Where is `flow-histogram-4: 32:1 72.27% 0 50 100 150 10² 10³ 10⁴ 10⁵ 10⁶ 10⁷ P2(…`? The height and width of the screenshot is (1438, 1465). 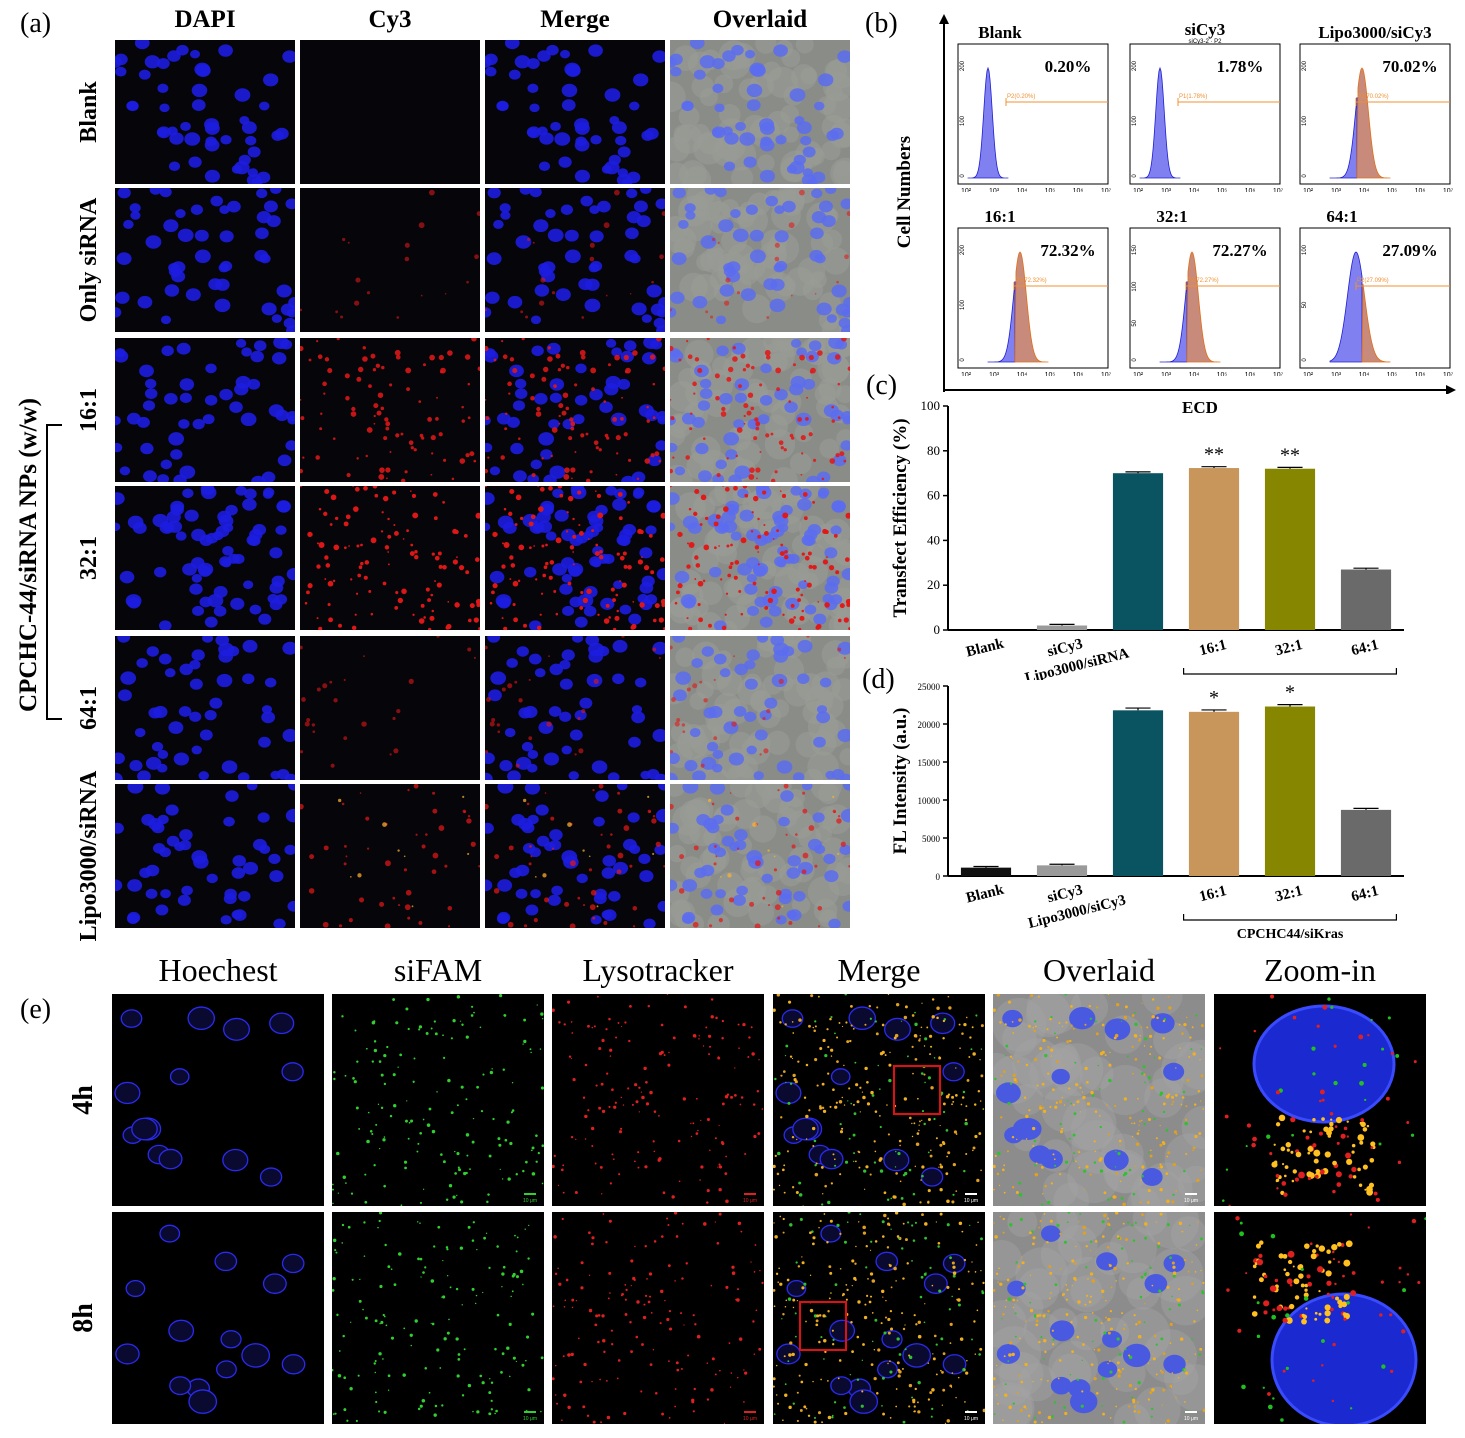 flow-histogram-4: 32:1 72.27% 0 50 100 150 10² 10³ 10⁴ 10⁵ 10⁶ 10⁷ P2(… is located at coordinates (1206, 291).